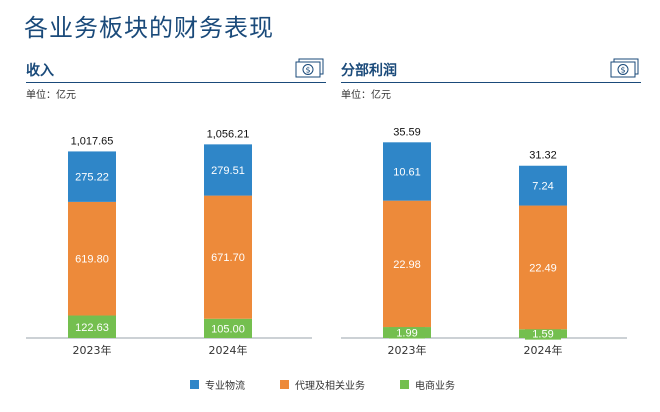  I want to click on segment-value-label: 22.98, so click(407, 265).